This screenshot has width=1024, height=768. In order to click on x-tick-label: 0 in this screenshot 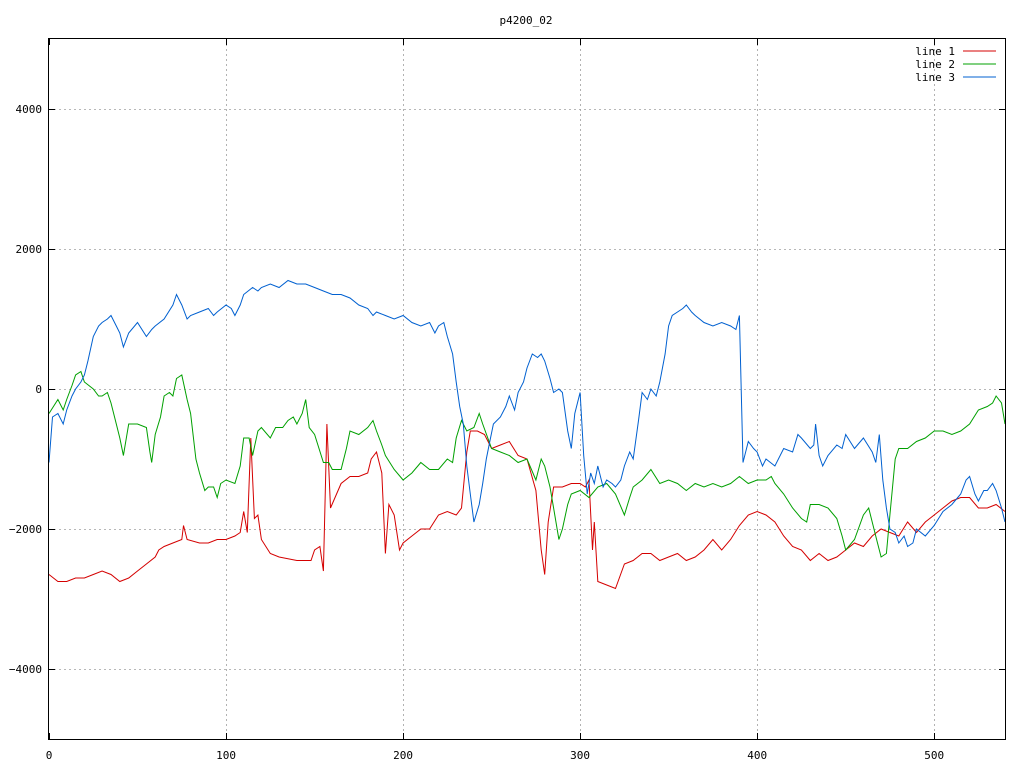, I will do `click(49, 755)`.